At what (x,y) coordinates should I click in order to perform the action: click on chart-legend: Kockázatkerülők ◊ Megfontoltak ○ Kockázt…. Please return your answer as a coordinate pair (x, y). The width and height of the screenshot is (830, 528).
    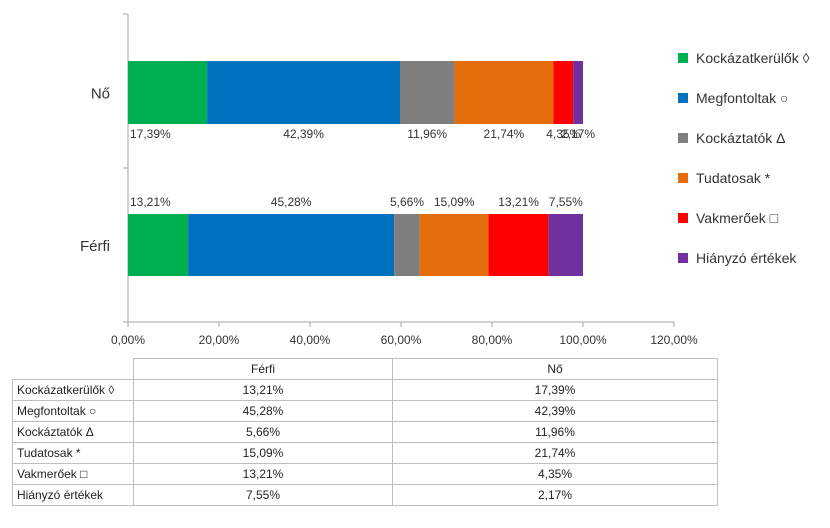
    Looking at the image, I should click on (744, 168).